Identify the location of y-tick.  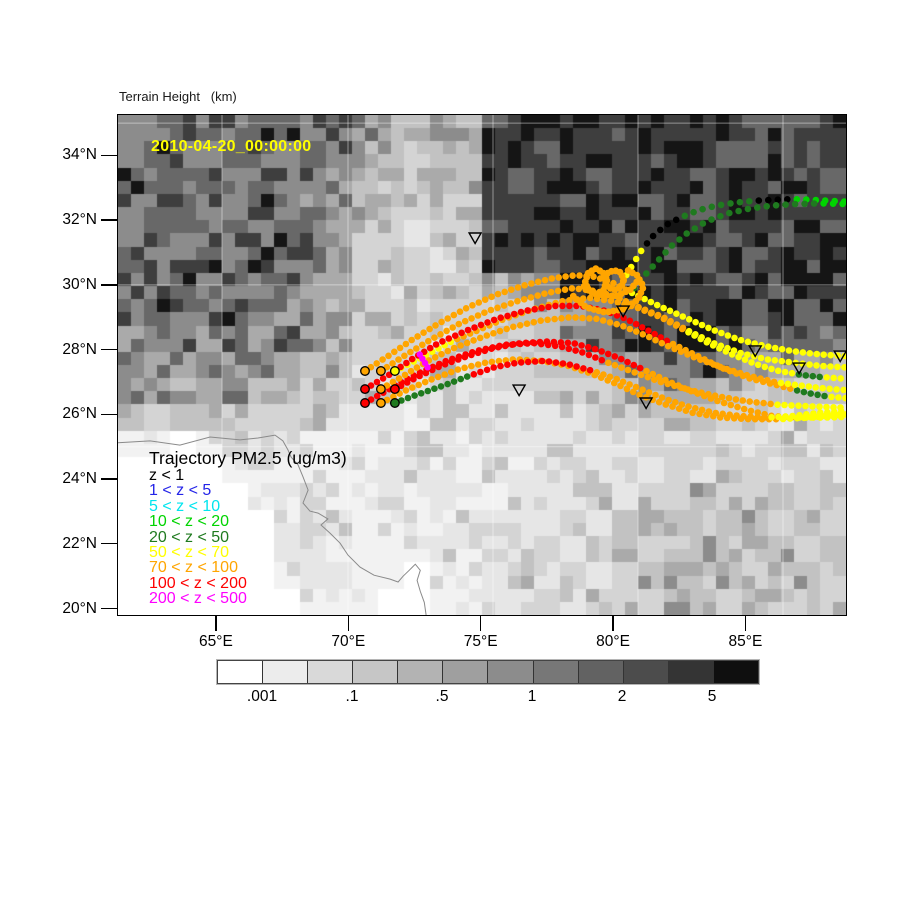
(109, 544).